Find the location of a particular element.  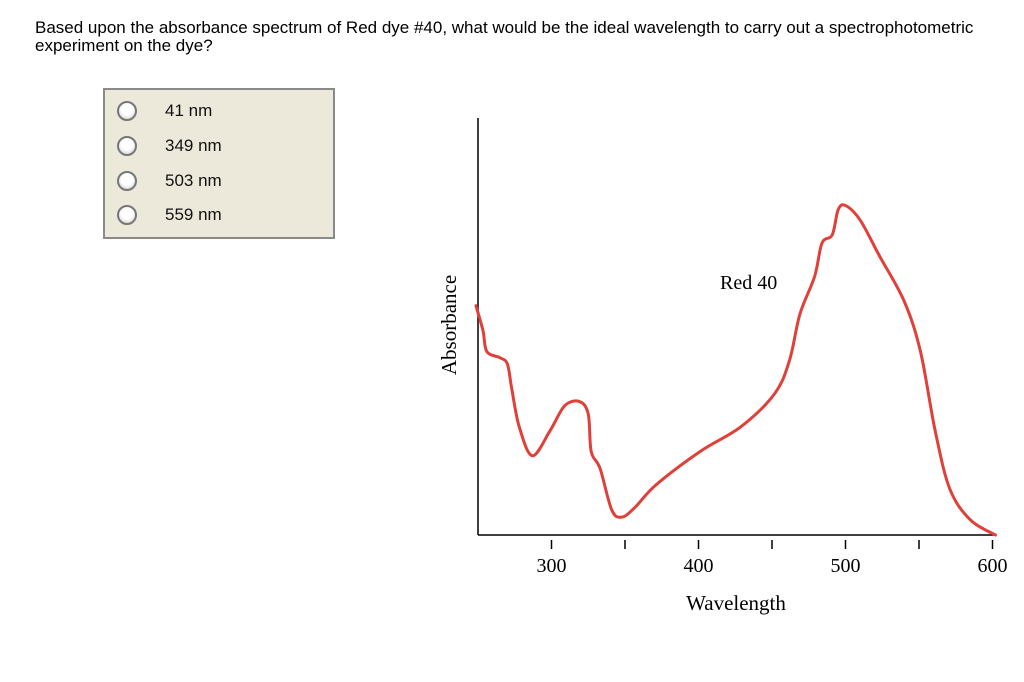

answer-options: 41 nm 349 nm 503 nm 559 nm is located at coordinates (219, 163).